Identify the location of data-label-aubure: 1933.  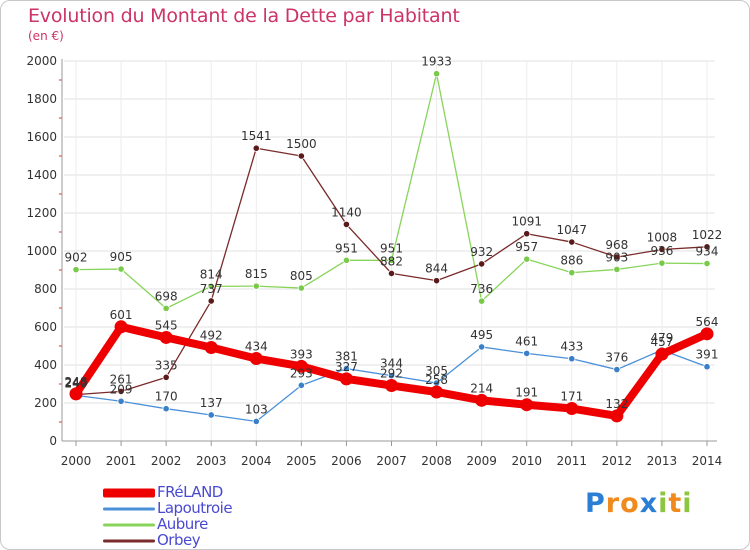
(436, 62).